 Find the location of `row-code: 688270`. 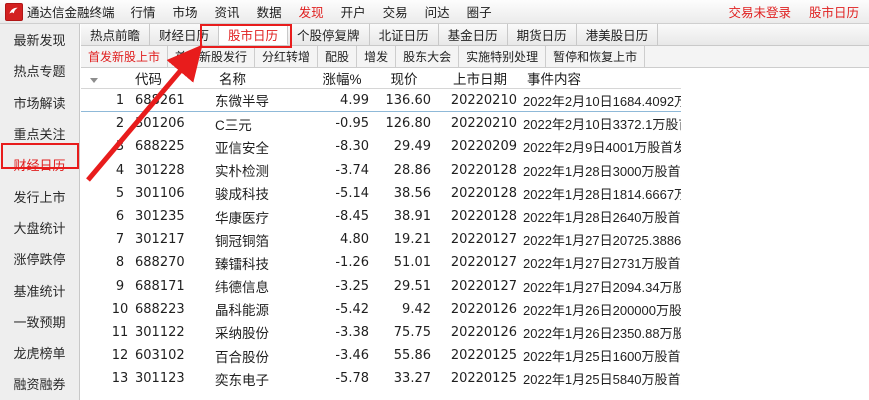

row-code: 688270 is located at coordinates (160, 263).